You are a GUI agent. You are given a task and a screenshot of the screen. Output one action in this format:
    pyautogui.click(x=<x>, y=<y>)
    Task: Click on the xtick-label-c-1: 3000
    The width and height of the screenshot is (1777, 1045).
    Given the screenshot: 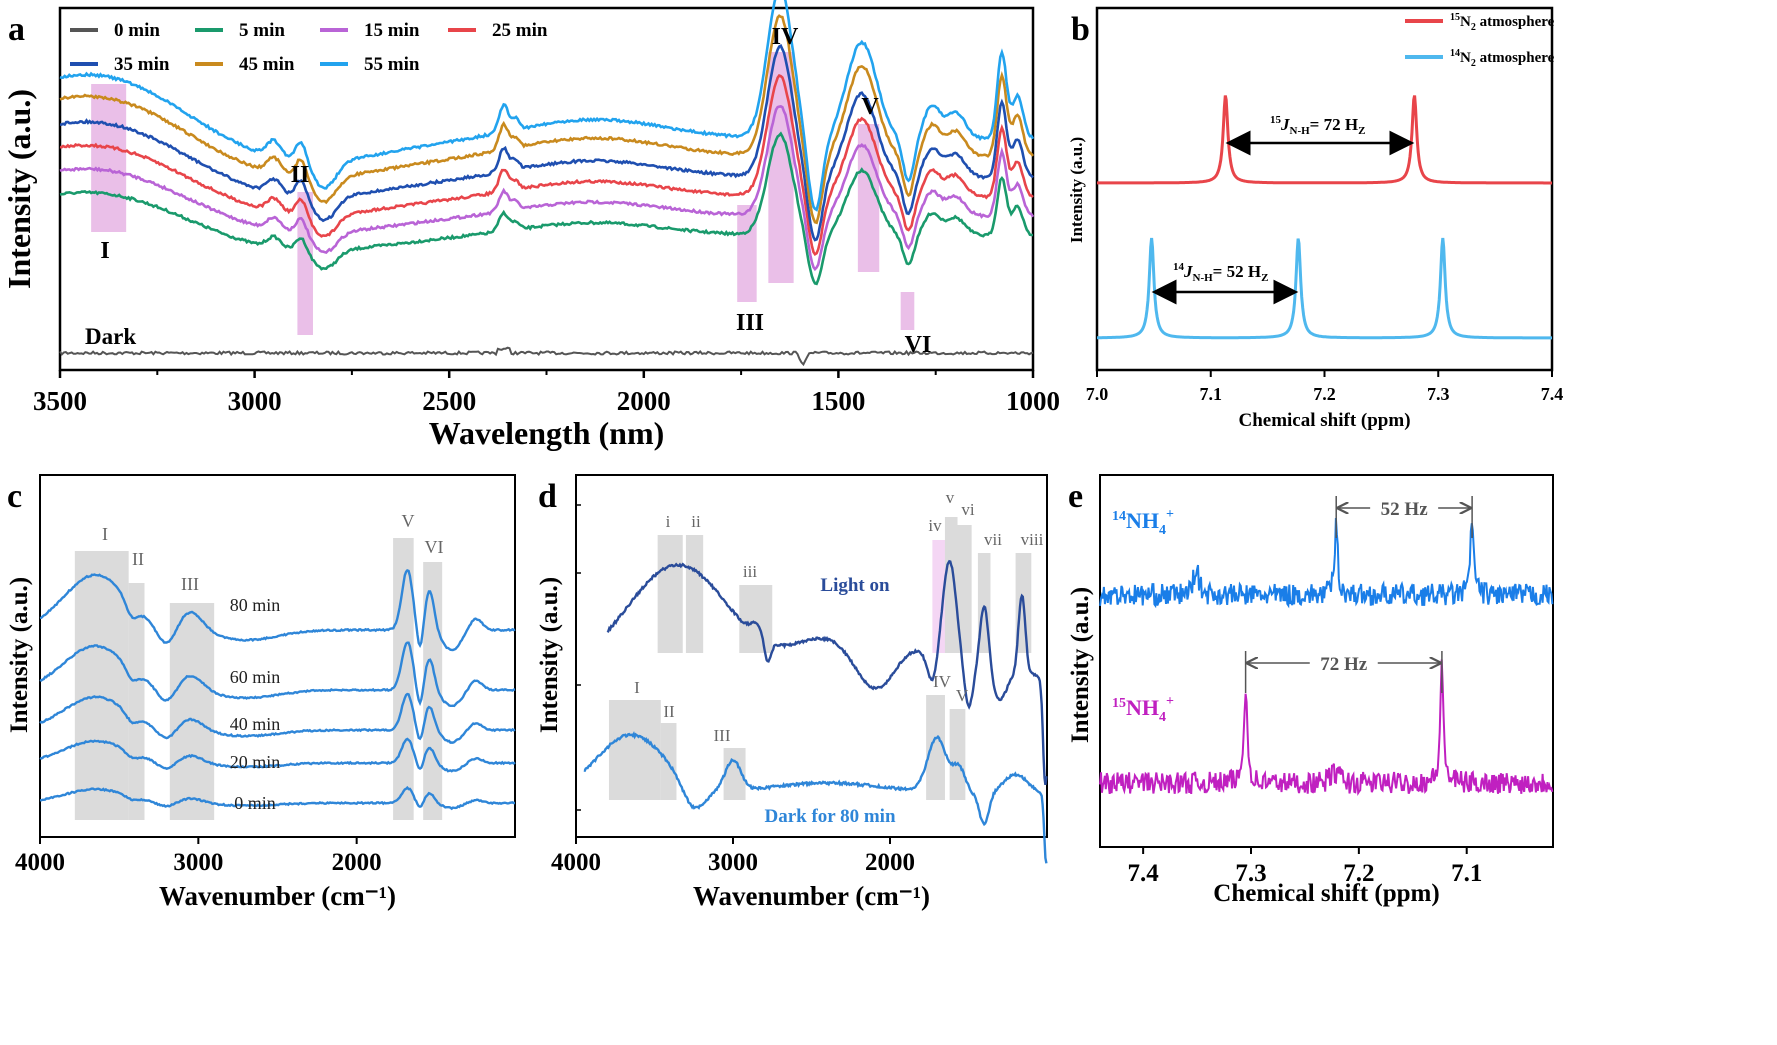 What is the action you would take?
    pyautogui.click(x=198, y=862)
    